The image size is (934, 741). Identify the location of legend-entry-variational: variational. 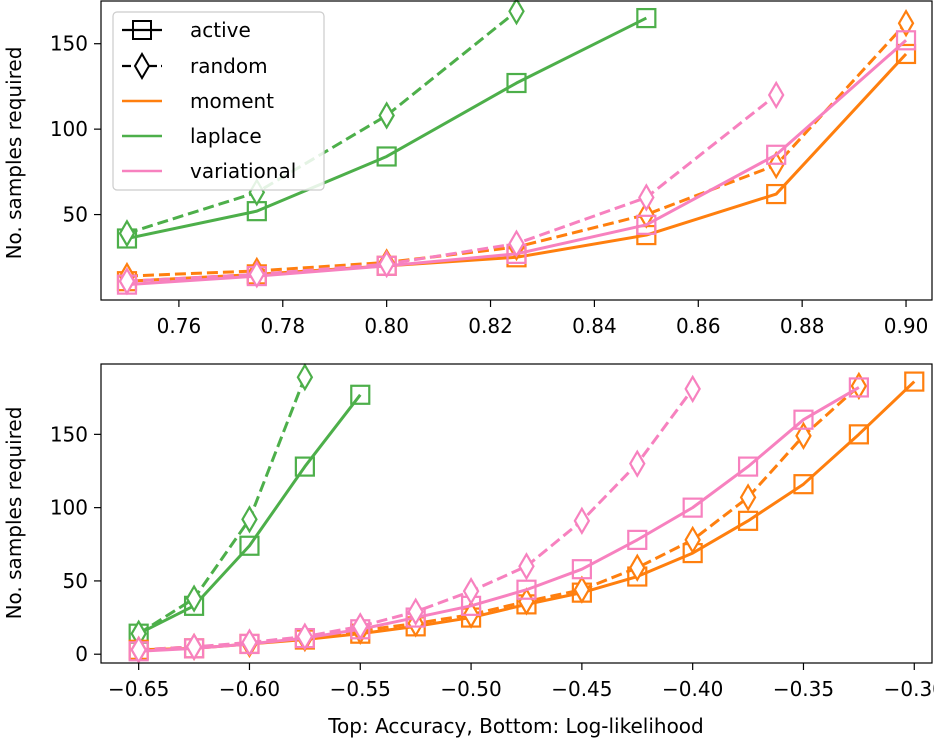
(209, 171).